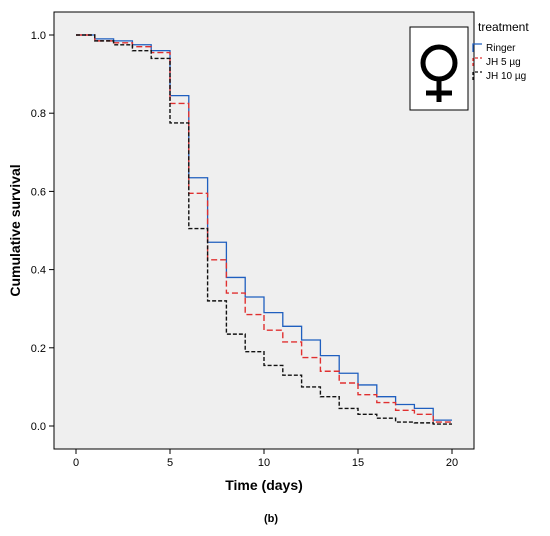 The height and width of the screenshot is (536, 550). What do you see at coordinates (264, 463) in the screenshot?
I see `x-tick-label: 10` at bounding box center [264, 463].